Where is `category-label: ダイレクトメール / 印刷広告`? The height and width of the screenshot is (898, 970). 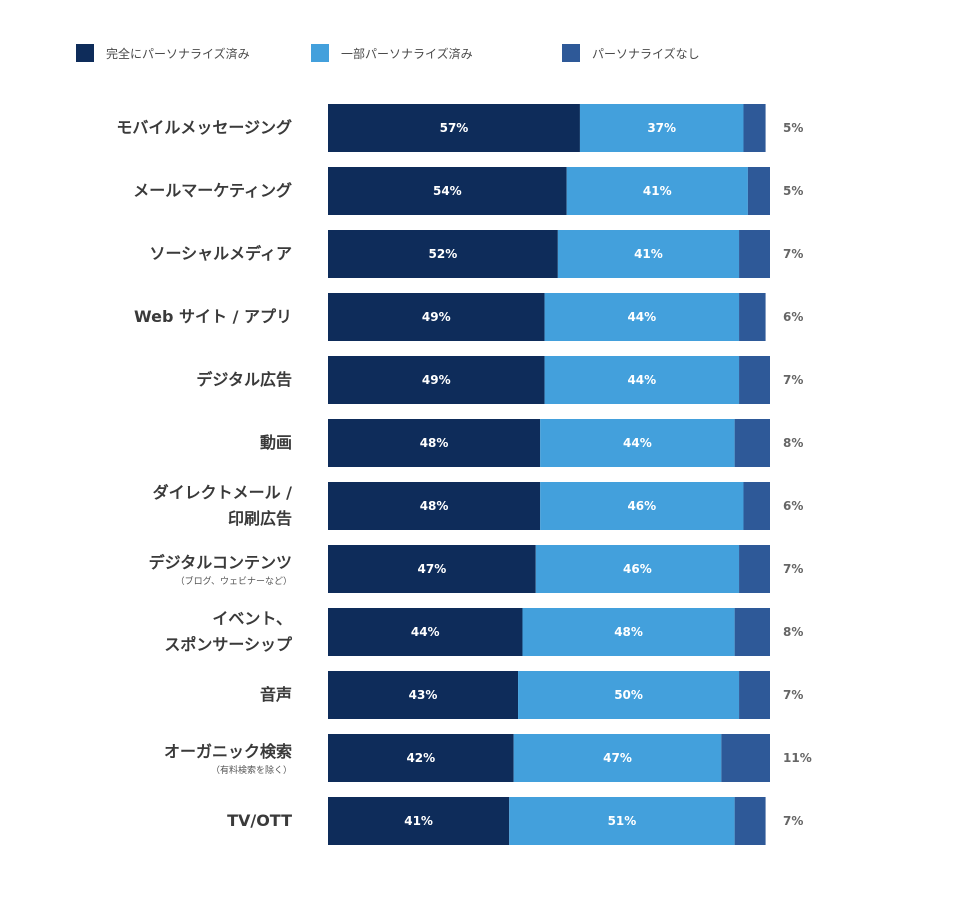 category-label: ダイレクトメール / 印刷広告 is located at coordinates (222, 506).